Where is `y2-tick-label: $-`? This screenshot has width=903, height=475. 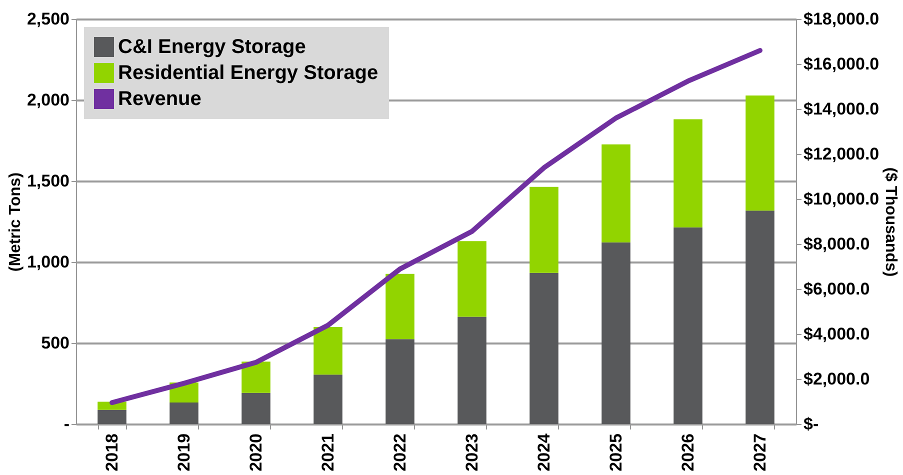
y2-tick-label: $- is located at coordinates (811, 424).